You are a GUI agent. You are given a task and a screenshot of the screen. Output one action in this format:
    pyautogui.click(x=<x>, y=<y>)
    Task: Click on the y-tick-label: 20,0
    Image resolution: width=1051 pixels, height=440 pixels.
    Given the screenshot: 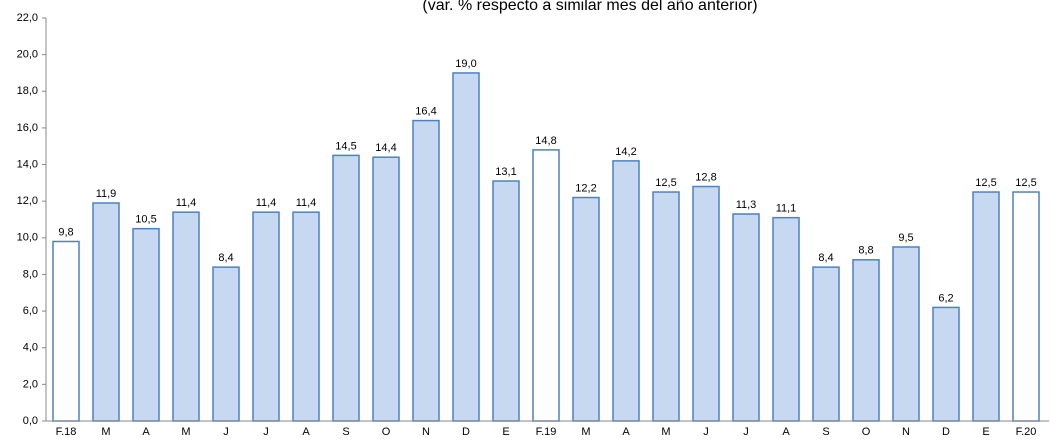 What is the action you would take?
    pyautogui.click(x=27, y=55)
    